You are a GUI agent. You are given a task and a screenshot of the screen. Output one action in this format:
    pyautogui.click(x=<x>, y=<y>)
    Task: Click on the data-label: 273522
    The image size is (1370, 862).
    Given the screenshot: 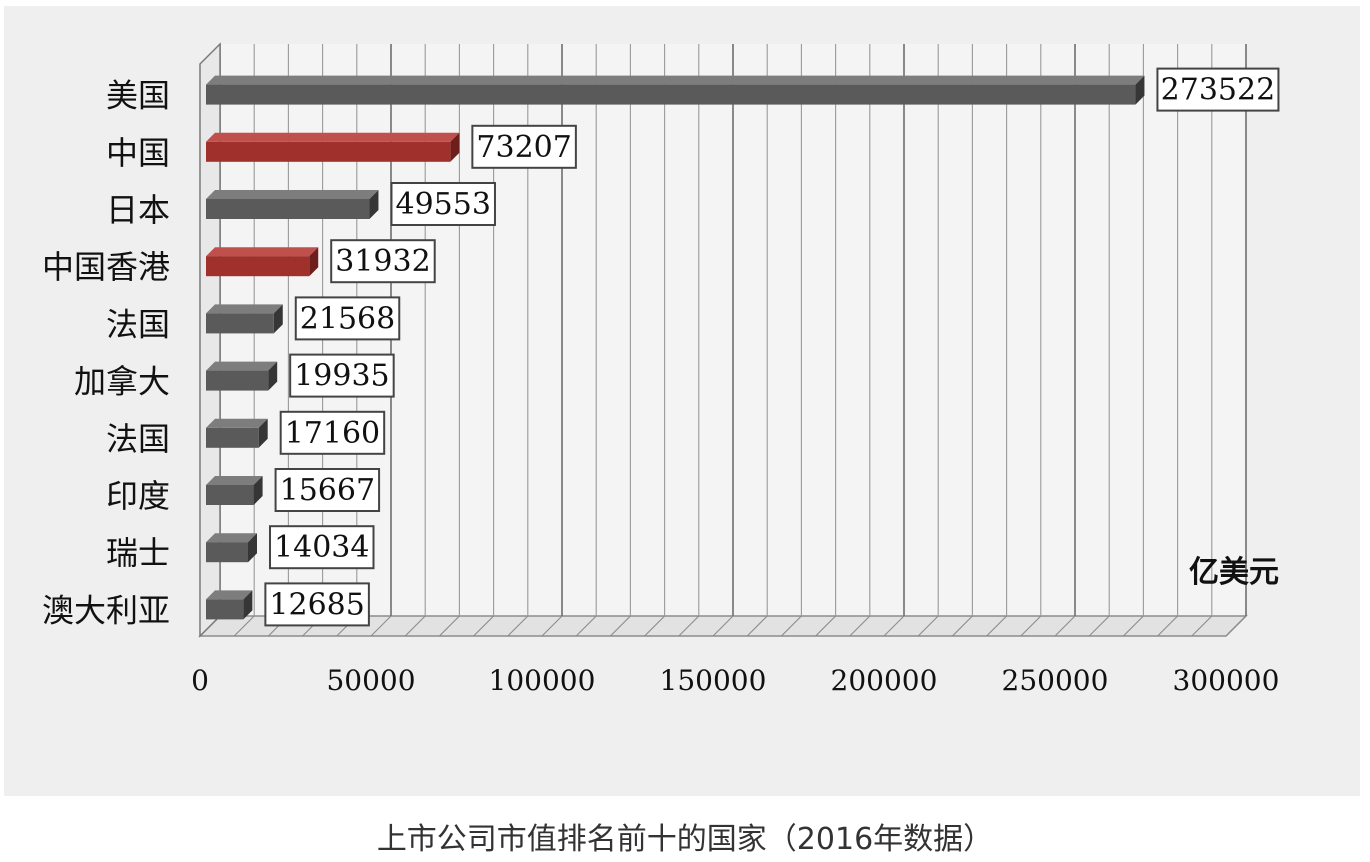 What is the action you would take?
    pyautogui.click(x=1218, y=90)
    